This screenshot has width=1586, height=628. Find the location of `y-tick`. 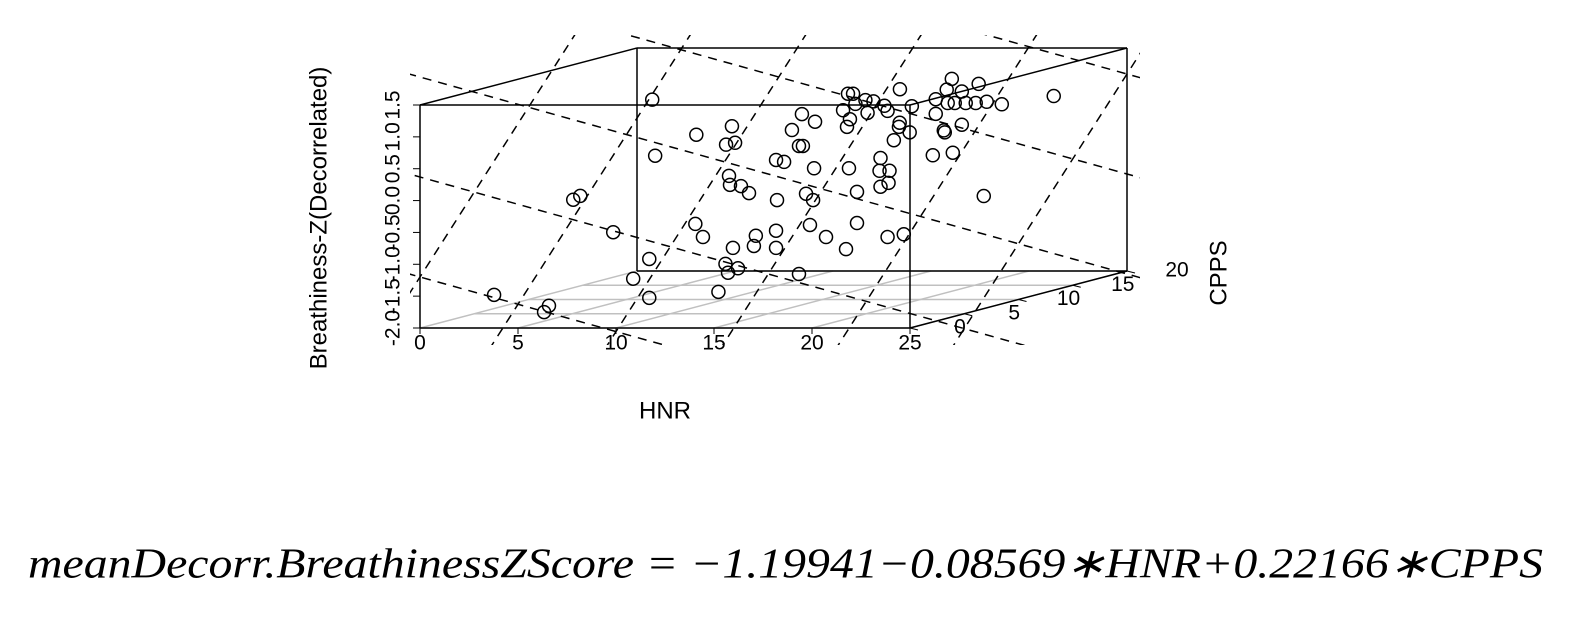

y-tick is located at coordinates (1131, 272).